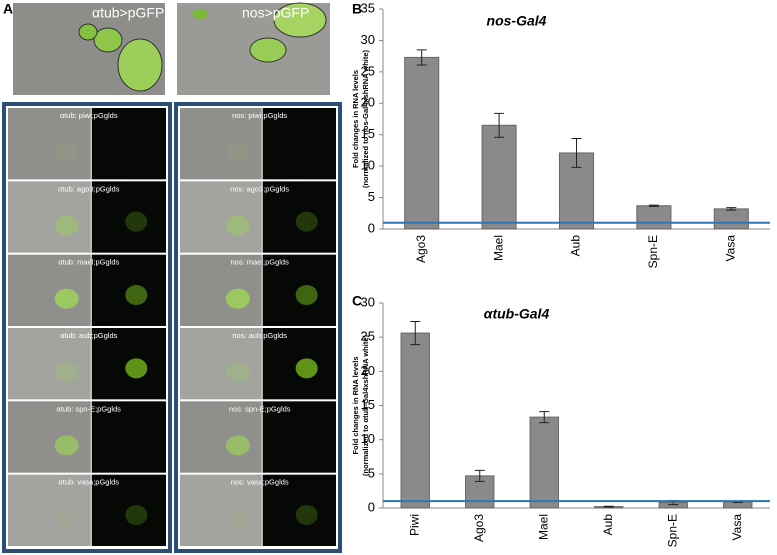  I want to click on genotype-label: nos: piwi;pGglds, so click(259, 115).